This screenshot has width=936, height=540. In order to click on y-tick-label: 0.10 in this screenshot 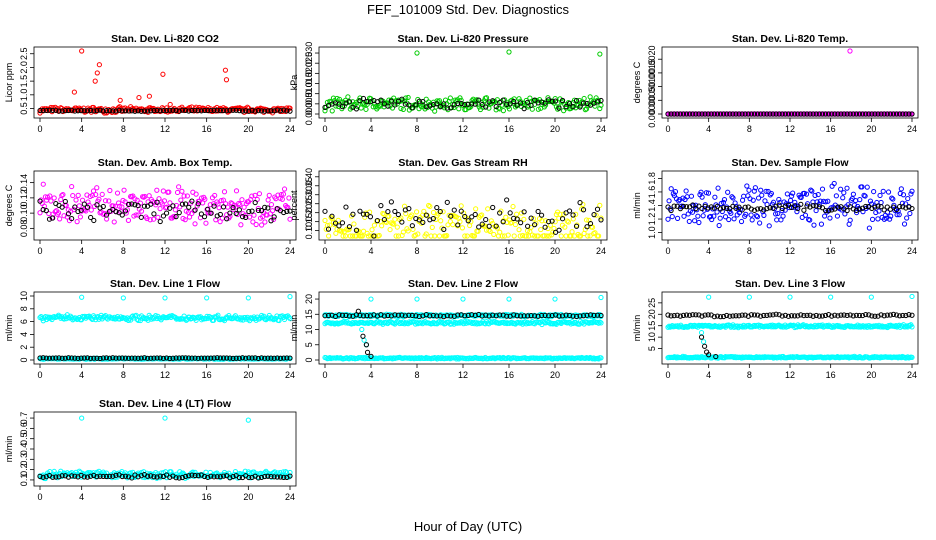, I will do `click(309, 231)`.